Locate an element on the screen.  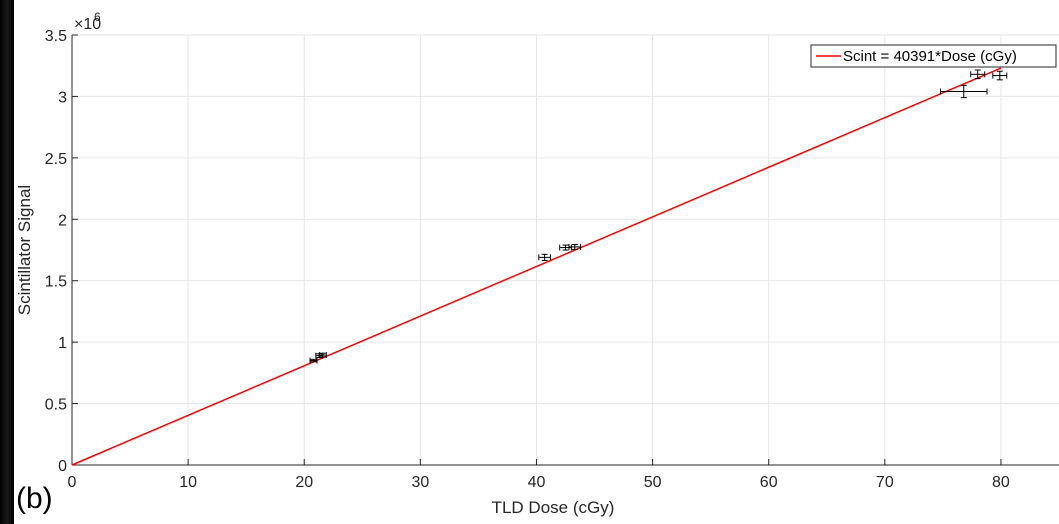
y-tick-label: 3 is located at coordinates (62, 97).